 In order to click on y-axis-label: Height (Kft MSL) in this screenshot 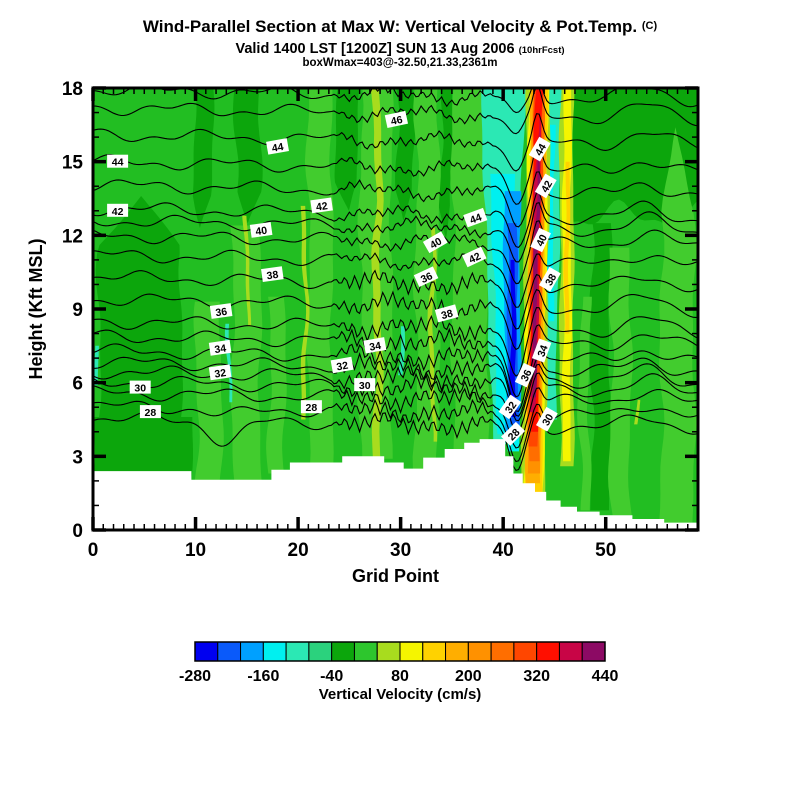, I will do `click(36, 309)`.